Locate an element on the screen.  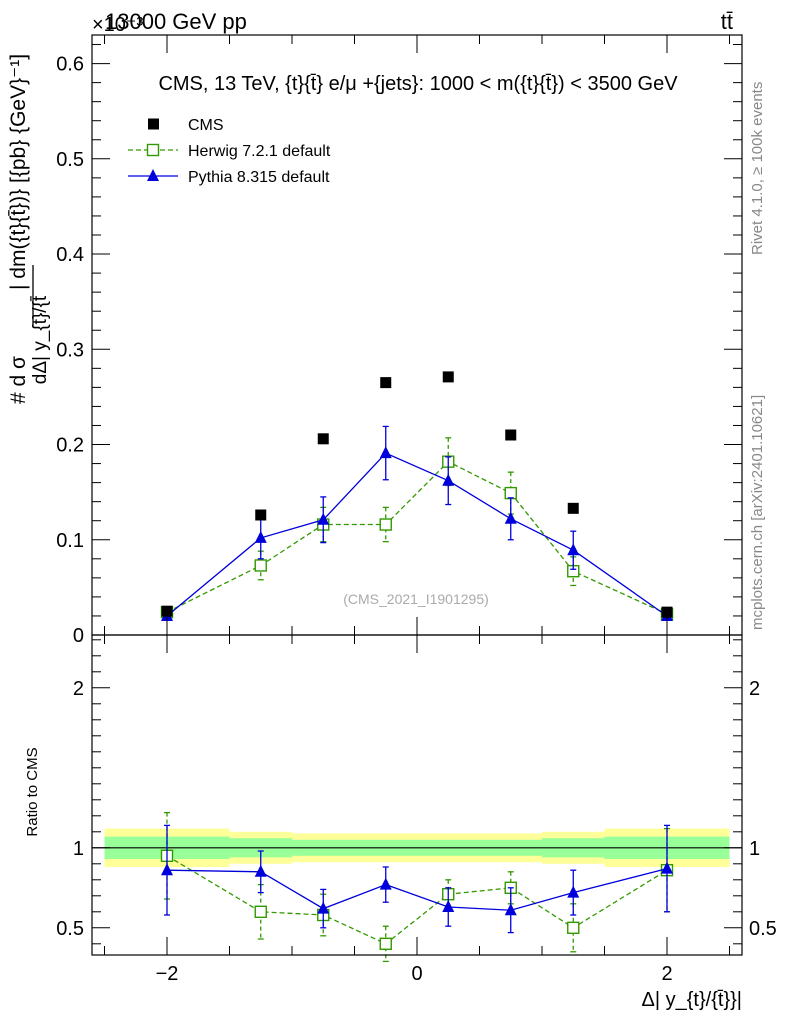
y-axis-title-suffix: | dm({t}{t̄})} [{pb} {GeV}⁻¹] is located at coordinates (18, 172).